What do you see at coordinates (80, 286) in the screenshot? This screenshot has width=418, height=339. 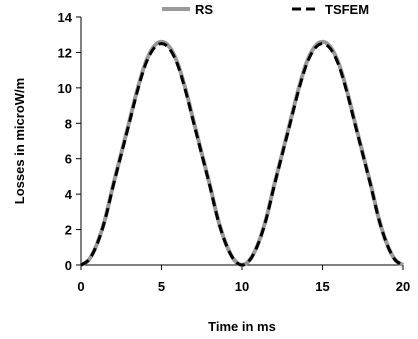 I see `x-tick-label: 0` at bounding box center [80, 286].